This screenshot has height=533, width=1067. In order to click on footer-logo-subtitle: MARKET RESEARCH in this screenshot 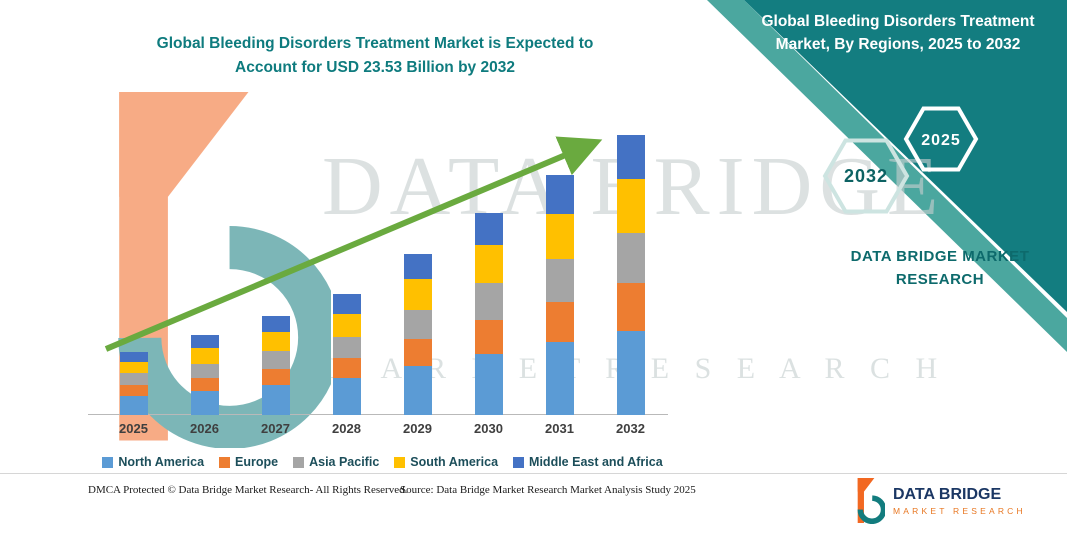, I will do `click(959, 510)`.